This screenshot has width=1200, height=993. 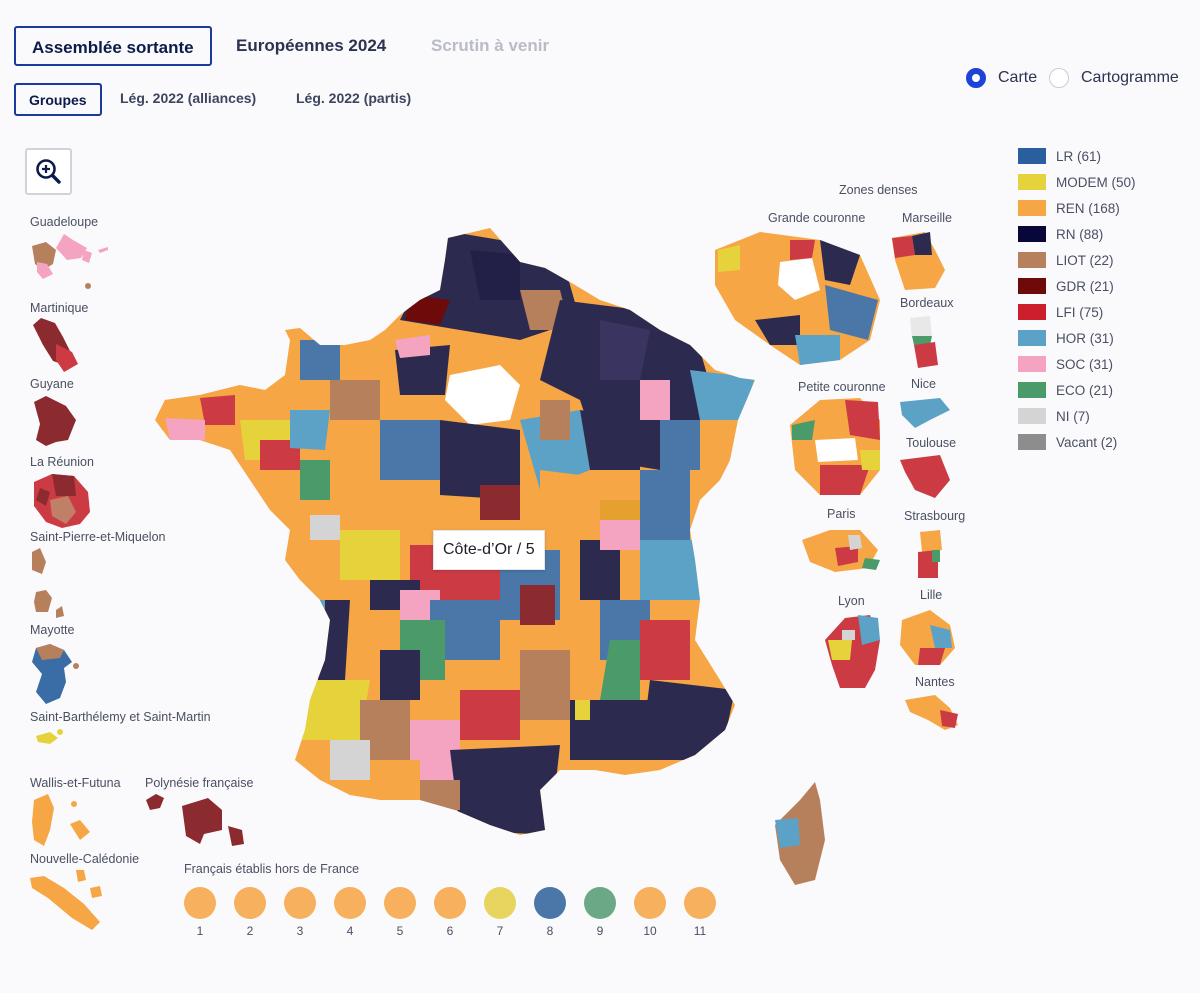 I want to click on label-nantes: Nantes, so click(x=935, y=682).